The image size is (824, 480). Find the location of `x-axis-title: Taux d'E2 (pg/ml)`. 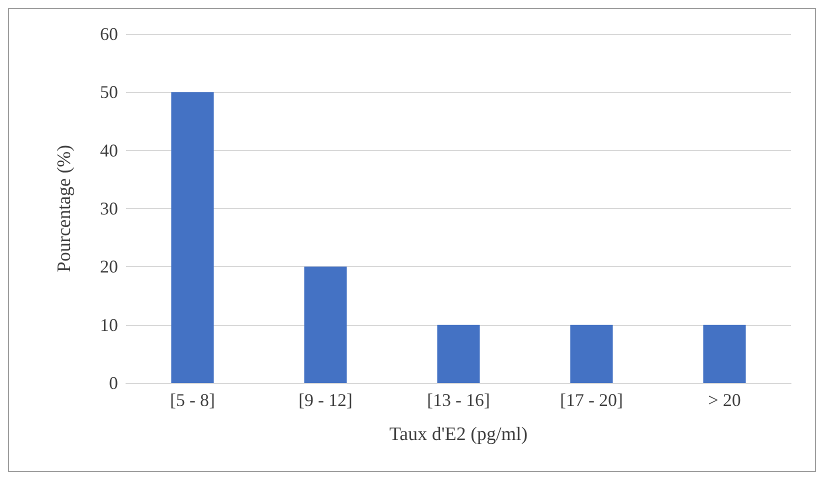

x-axis-title: Taux d'E2 (pg/ml) is located at coordinates (458, 434).